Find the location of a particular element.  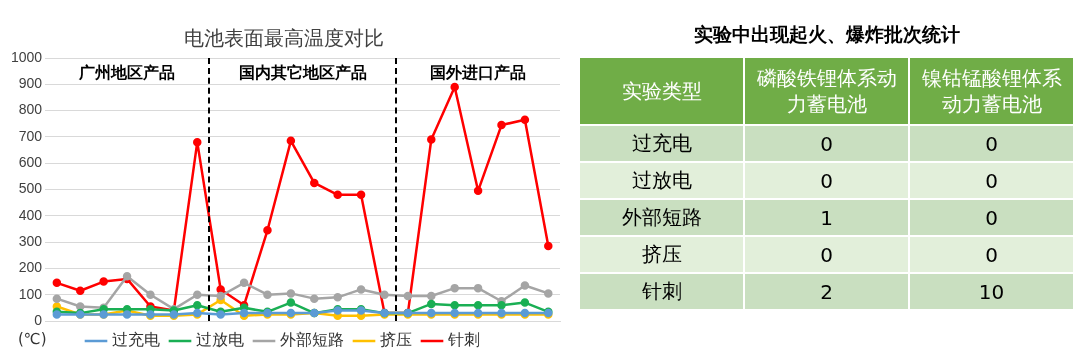

y-tick-label: 200 is located at coordinates (30, 267).